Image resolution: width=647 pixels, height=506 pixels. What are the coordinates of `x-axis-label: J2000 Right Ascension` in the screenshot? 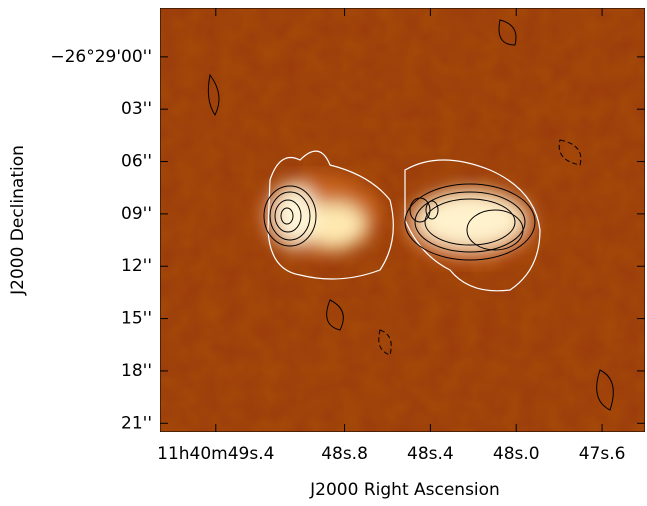 It's located at (404, 490).